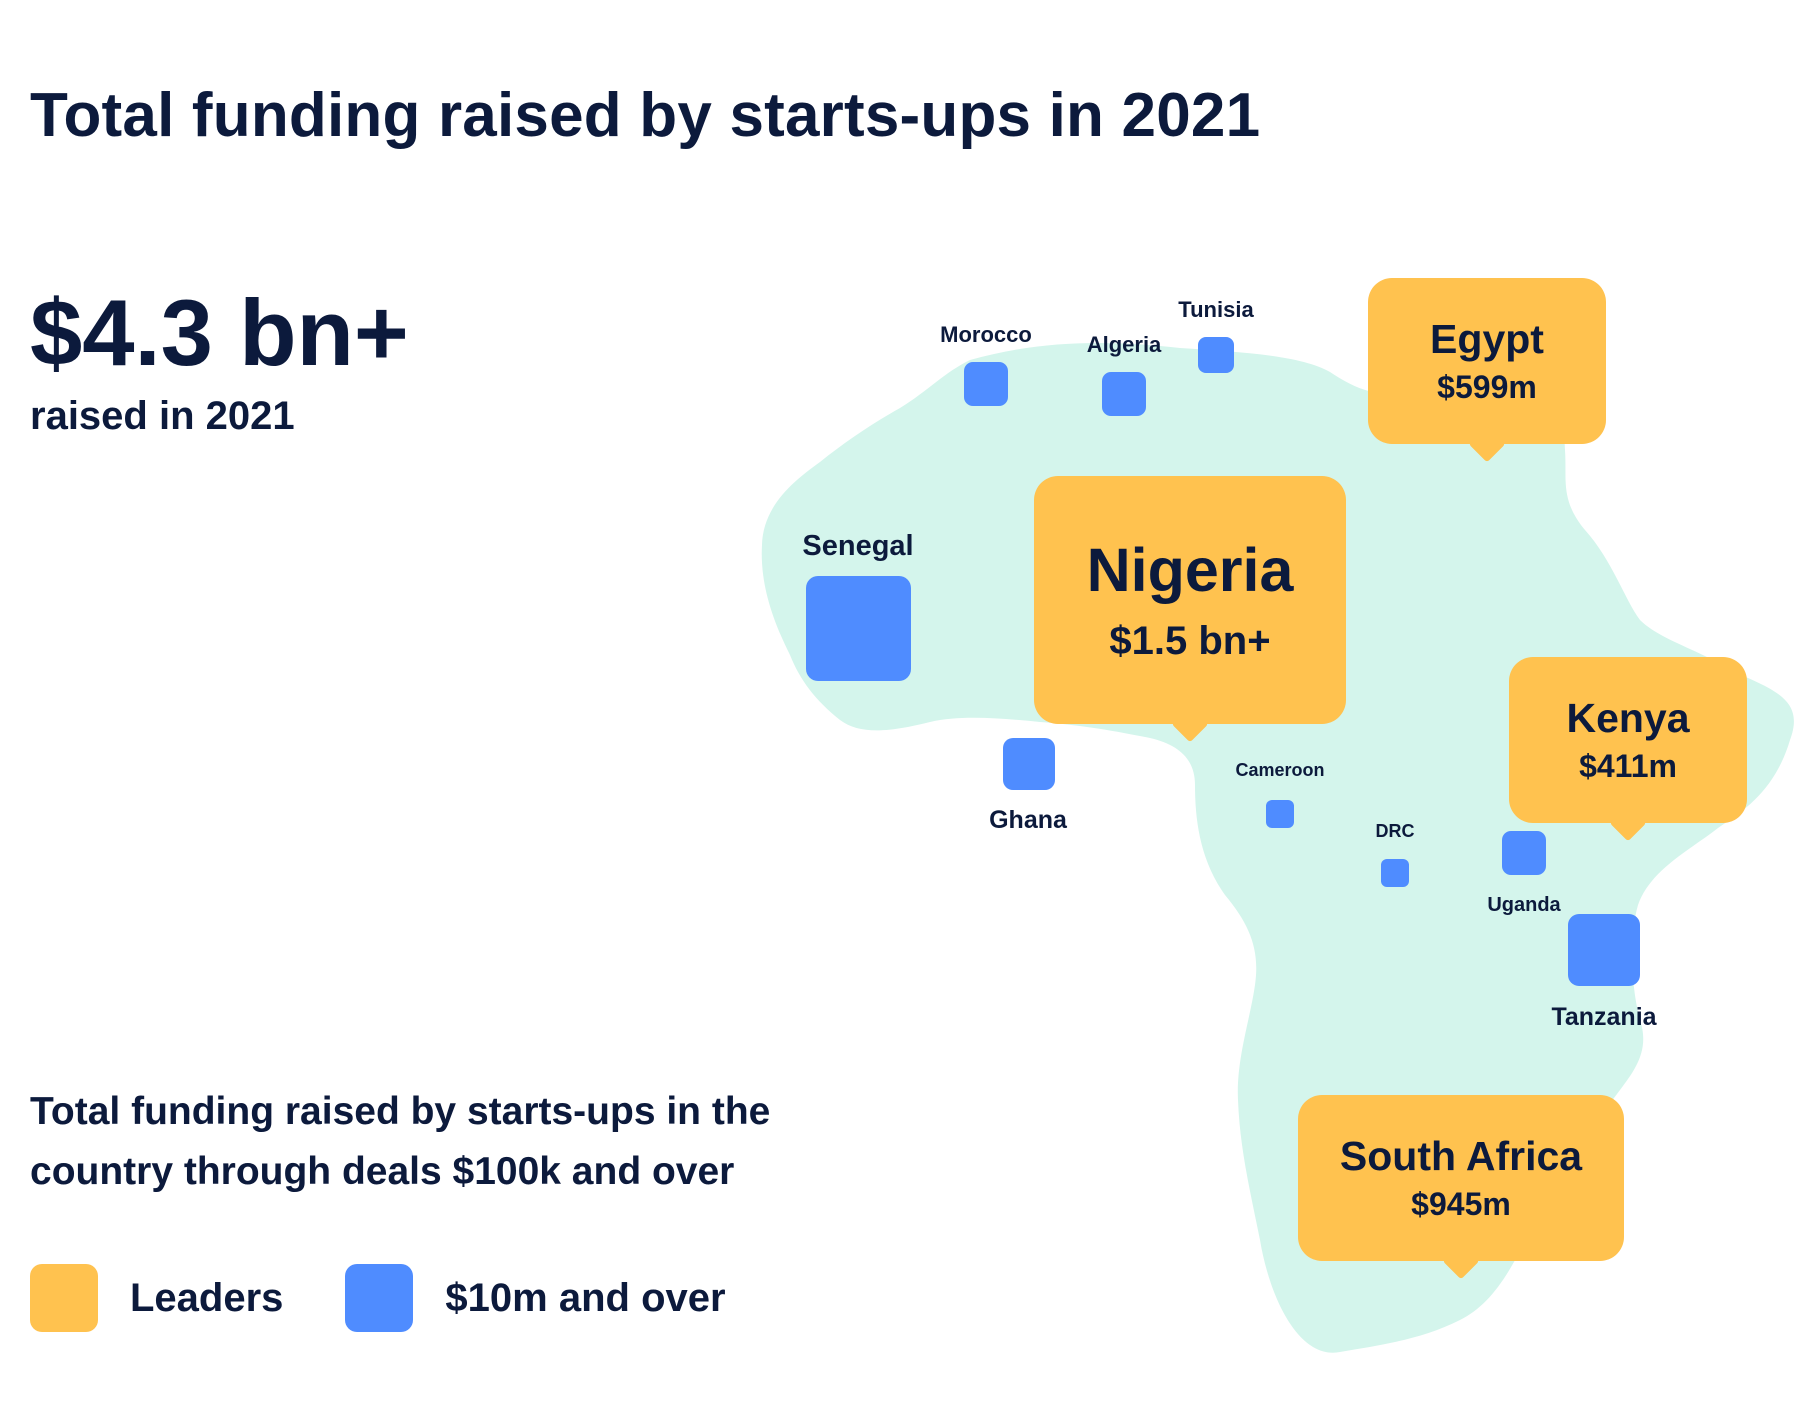 This screenshot has height=1418, width=1800. Describe the element at coordinates (1124, 344) in the screenshot. I see `label-algeria: Algeria` at that location.